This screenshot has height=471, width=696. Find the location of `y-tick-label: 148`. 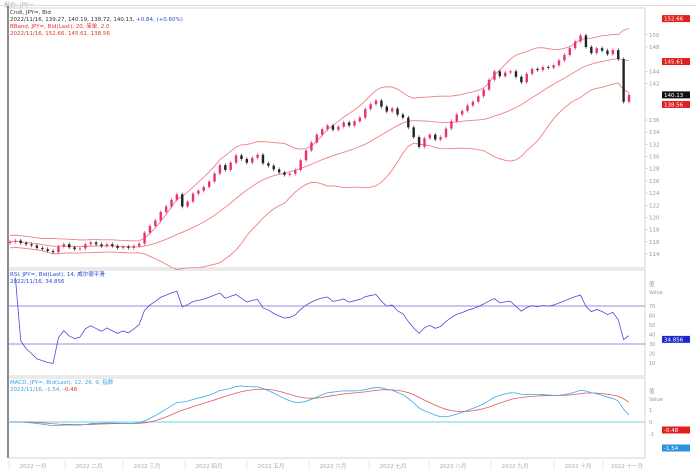

y-tick-label: 148 is located at coordinates (654, 48).